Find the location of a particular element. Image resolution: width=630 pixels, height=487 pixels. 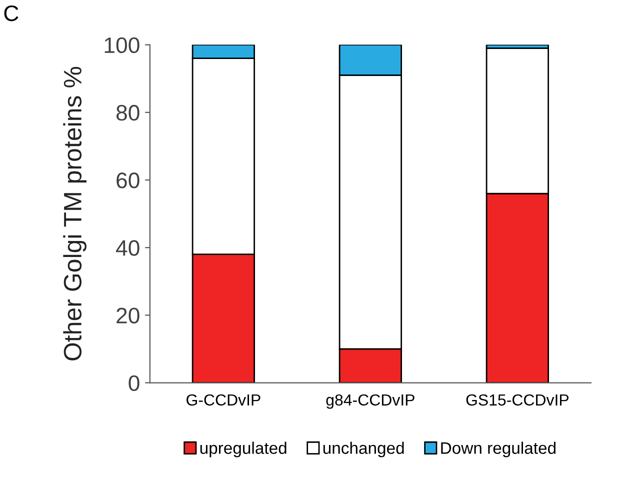

x-tick-label: g84-CCDvIP is located at coordinates (370, 401).